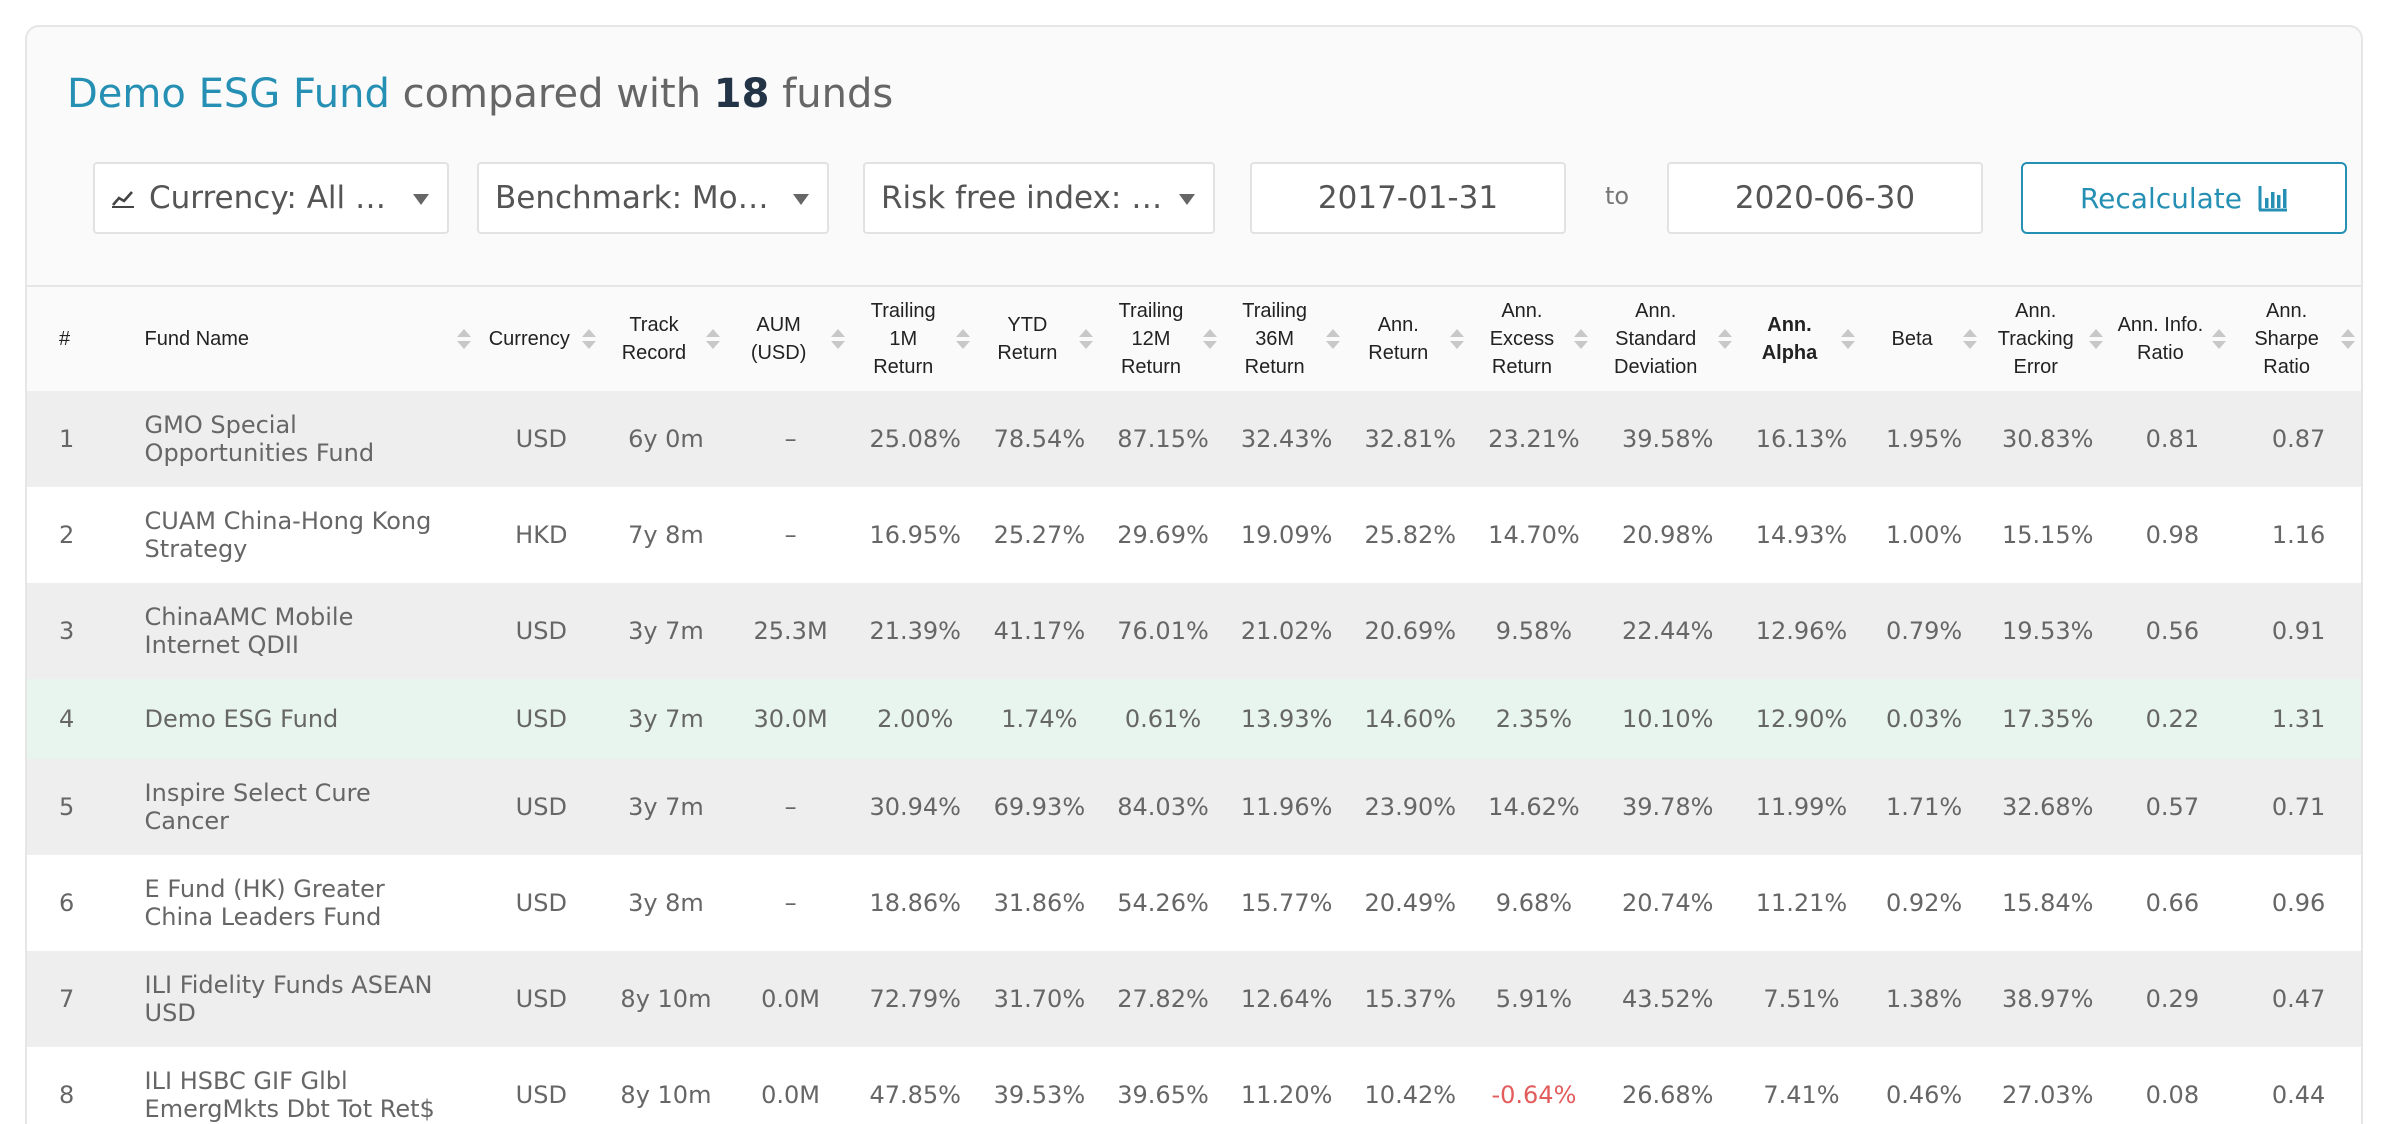 Image resolution: width=2388 pixels, height=1124 pixels. Describe the element at coordinates (831, 94) in the screenshot. I see `title-end-text: funds` at that location.